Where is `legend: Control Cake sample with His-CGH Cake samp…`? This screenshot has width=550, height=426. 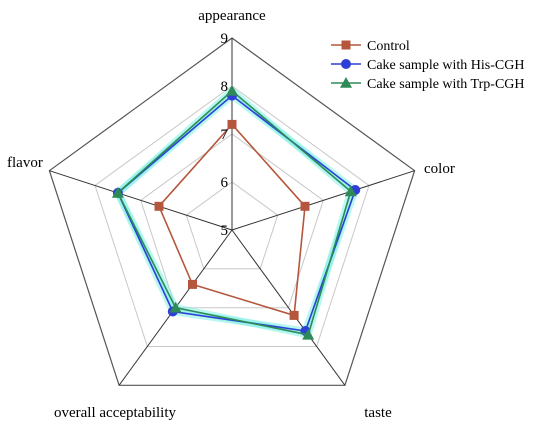 legend: Control Cake sample with His-CGH Cake samp… is located at coordinates (428, 65).